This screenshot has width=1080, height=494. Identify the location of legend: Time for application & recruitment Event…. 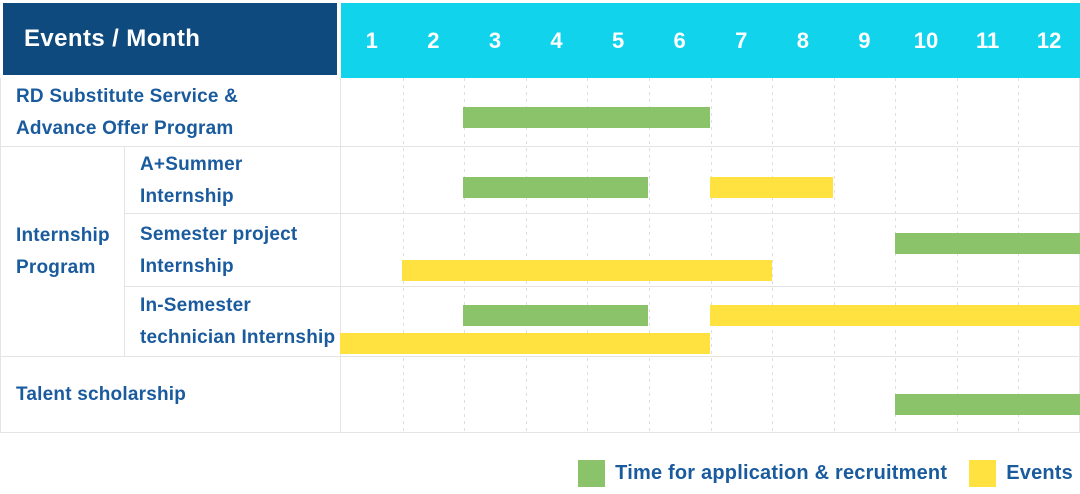
(825, 473).